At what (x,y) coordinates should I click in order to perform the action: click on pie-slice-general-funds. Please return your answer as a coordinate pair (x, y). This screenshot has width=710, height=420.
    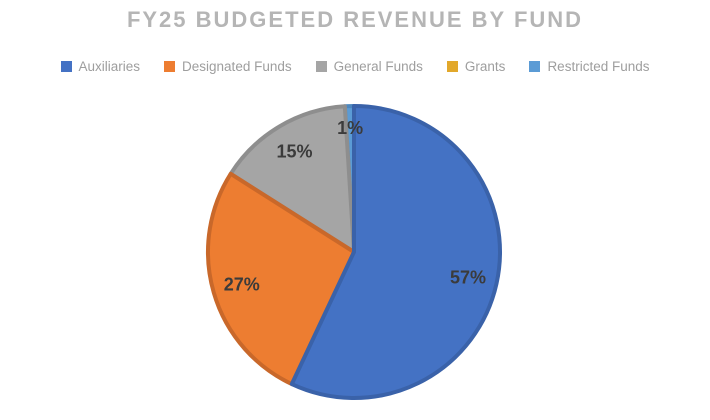
    Looking at the image, I should click on (292, 179).